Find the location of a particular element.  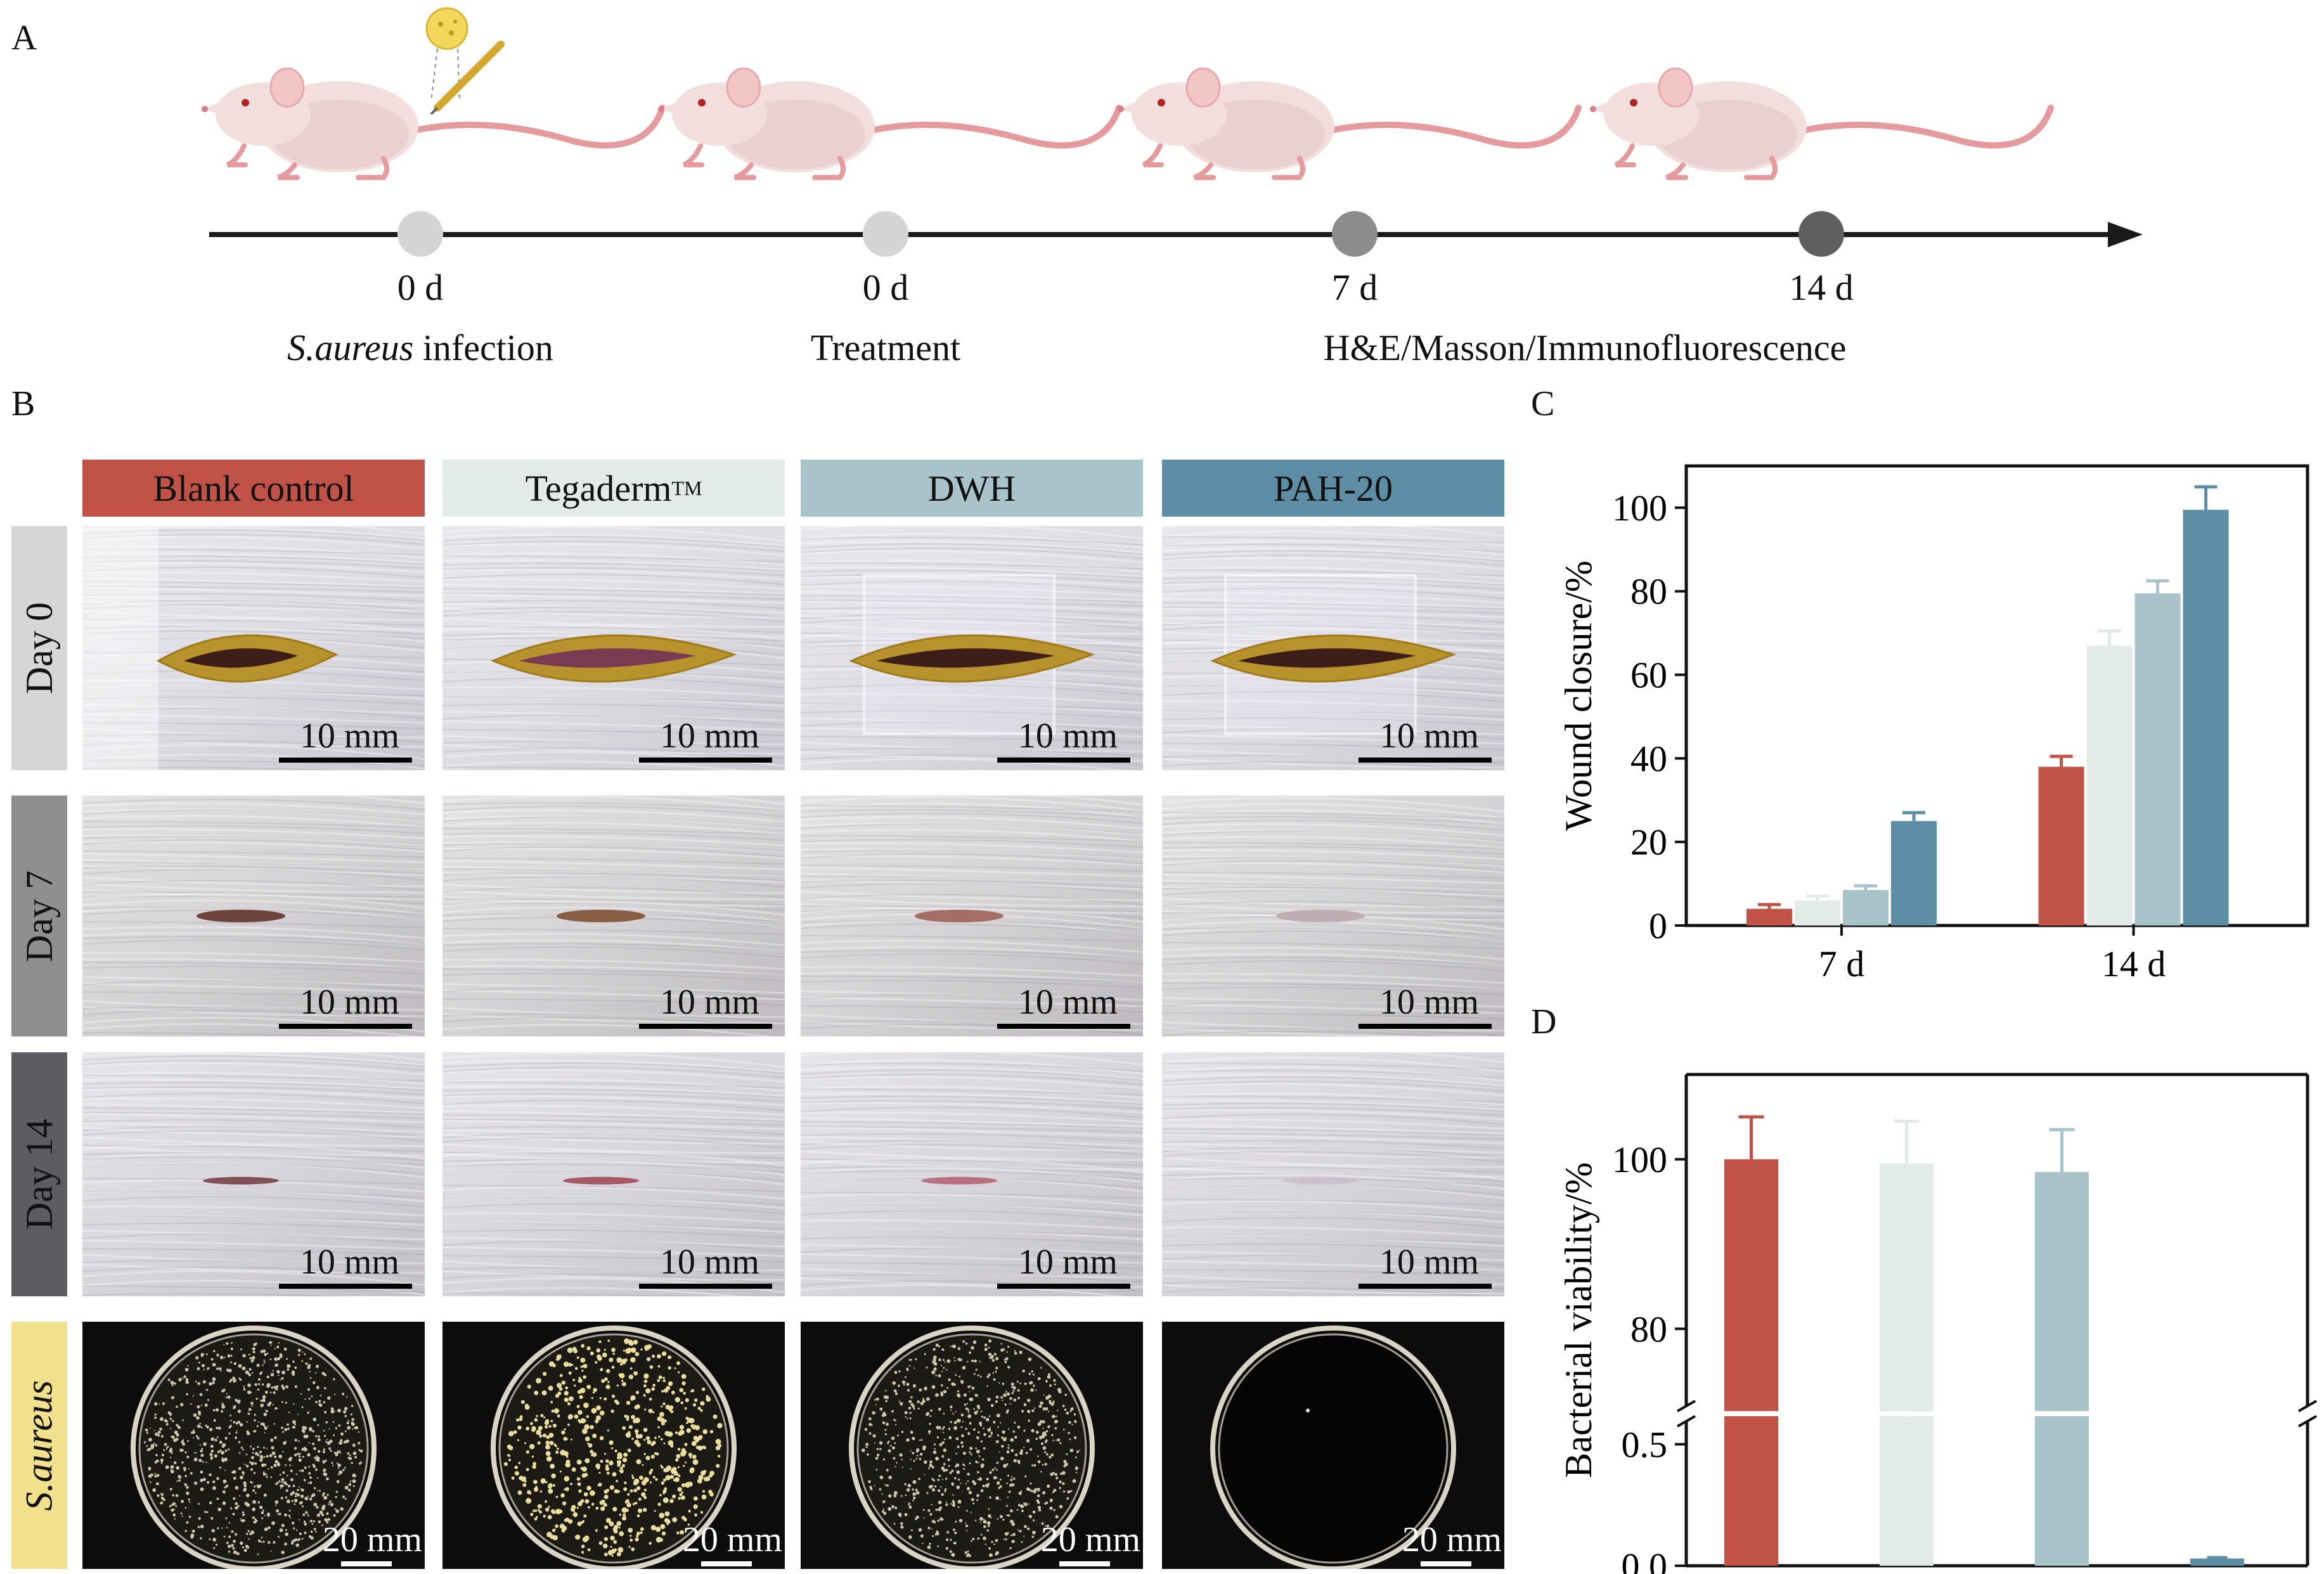

row-label-text: Day 0 is located at coordinates (39, 648).